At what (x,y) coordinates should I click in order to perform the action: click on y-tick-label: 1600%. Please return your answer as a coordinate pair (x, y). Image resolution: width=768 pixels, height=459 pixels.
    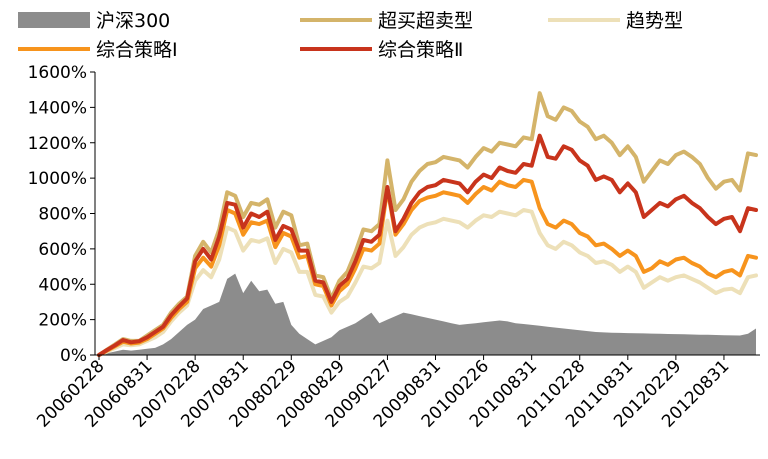
    Looking at the image, I should click on (57, 73).